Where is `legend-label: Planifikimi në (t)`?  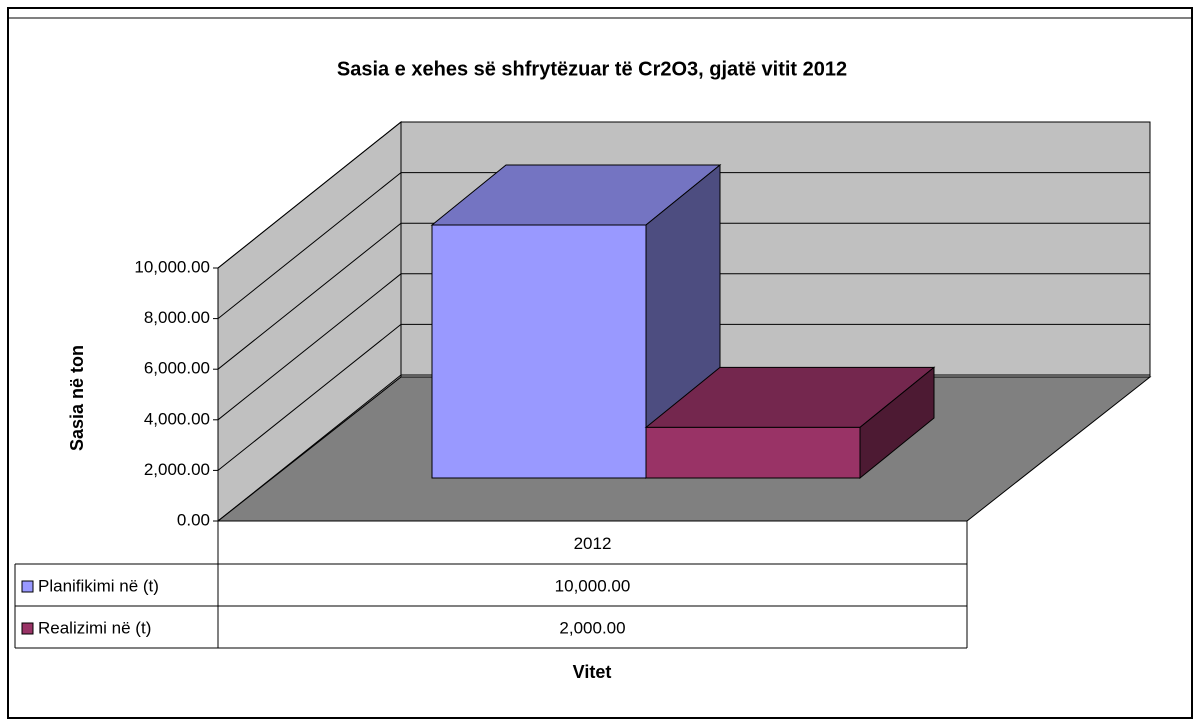
legend-label: Planifikimi në (t) is located at coordinates (98, 585).